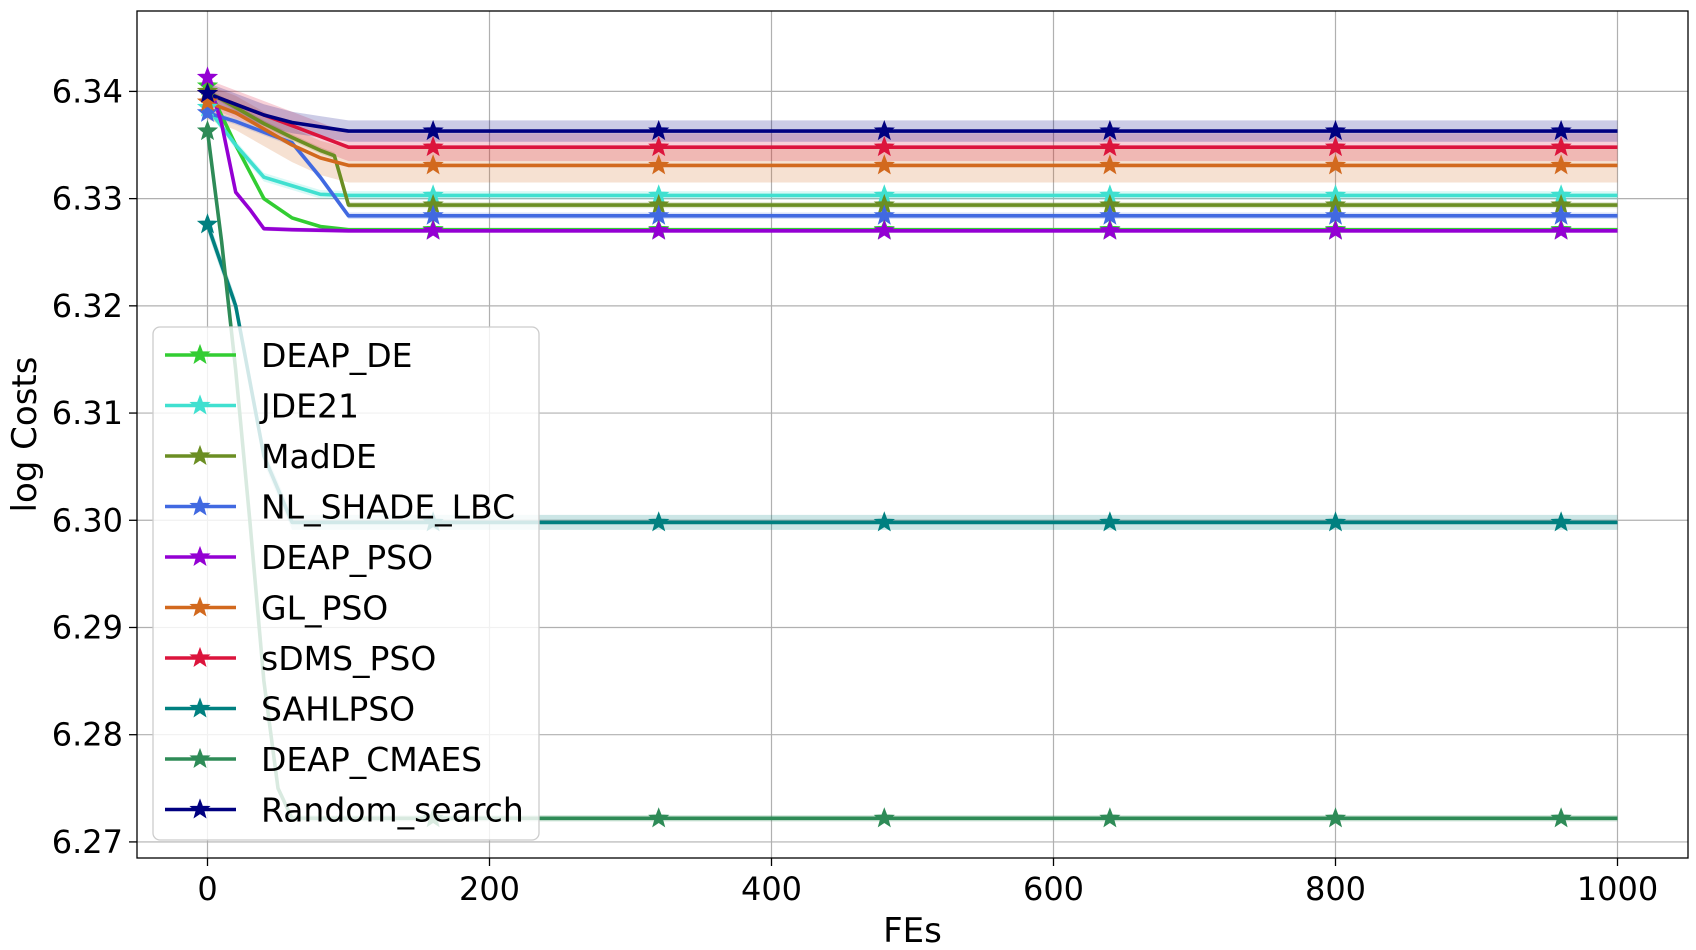 This screenshot has width=1696, height=950. What do you see at coordinates (338, 709) in the screenshot?
I see `legend-label-sahlpso: SAHLPSO` at bounding box center [338, 709].